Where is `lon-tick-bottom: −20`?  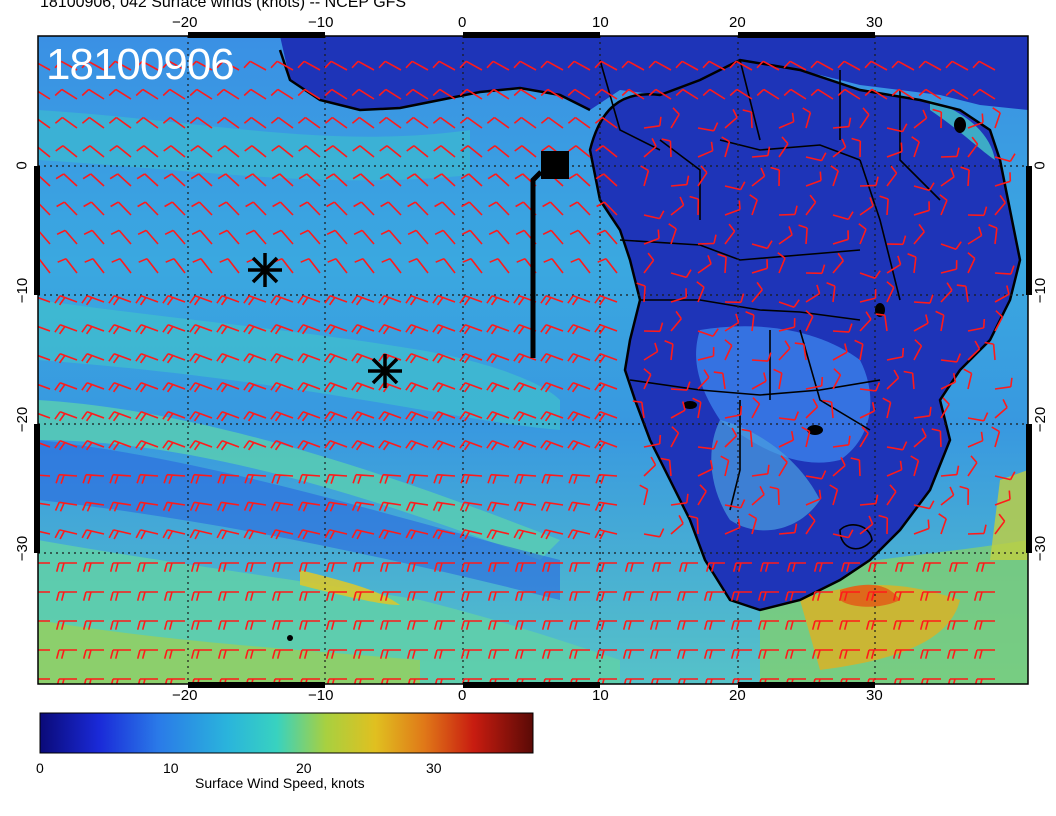
lon-tick-bottom: −20 is located at coordinates (185, 695).